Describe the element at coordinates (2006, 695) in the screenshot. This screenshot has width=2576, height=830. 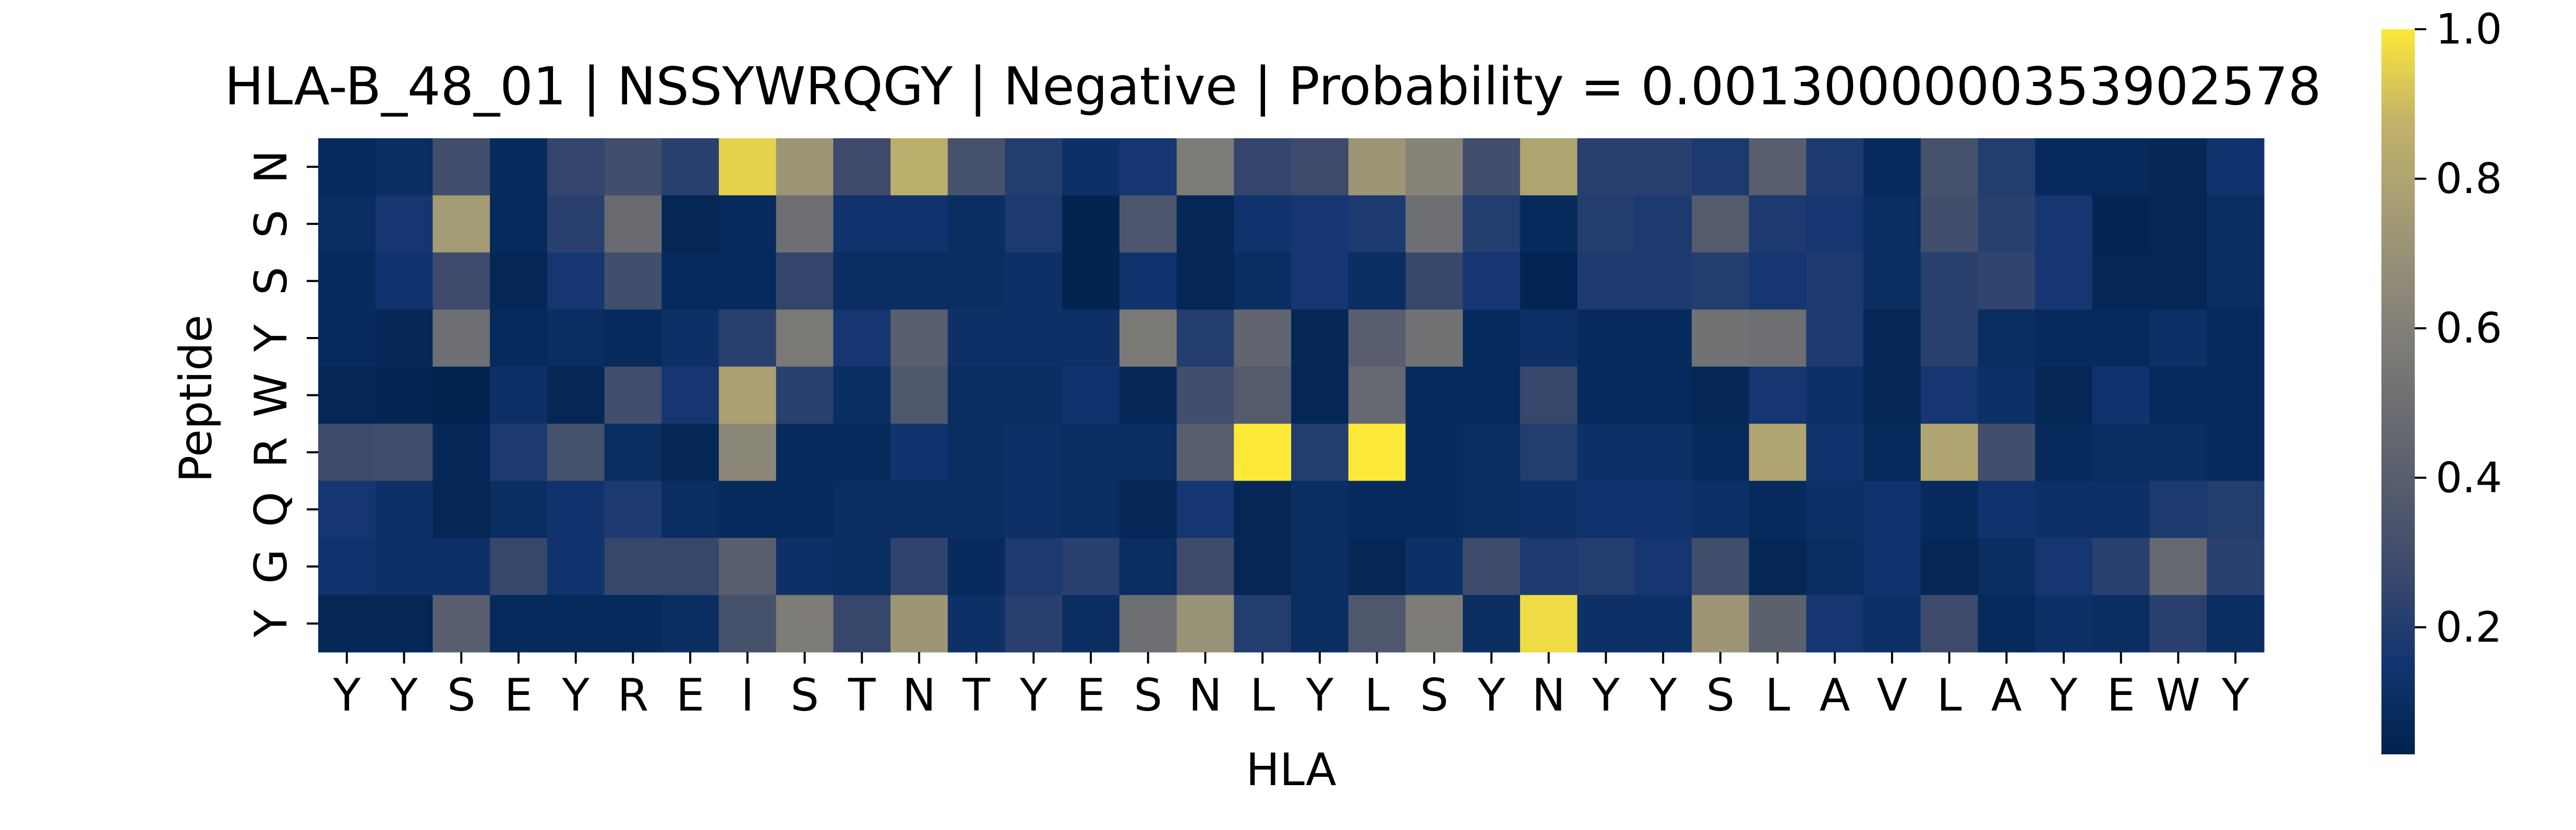
I see `x-tick-label: A` at that location.